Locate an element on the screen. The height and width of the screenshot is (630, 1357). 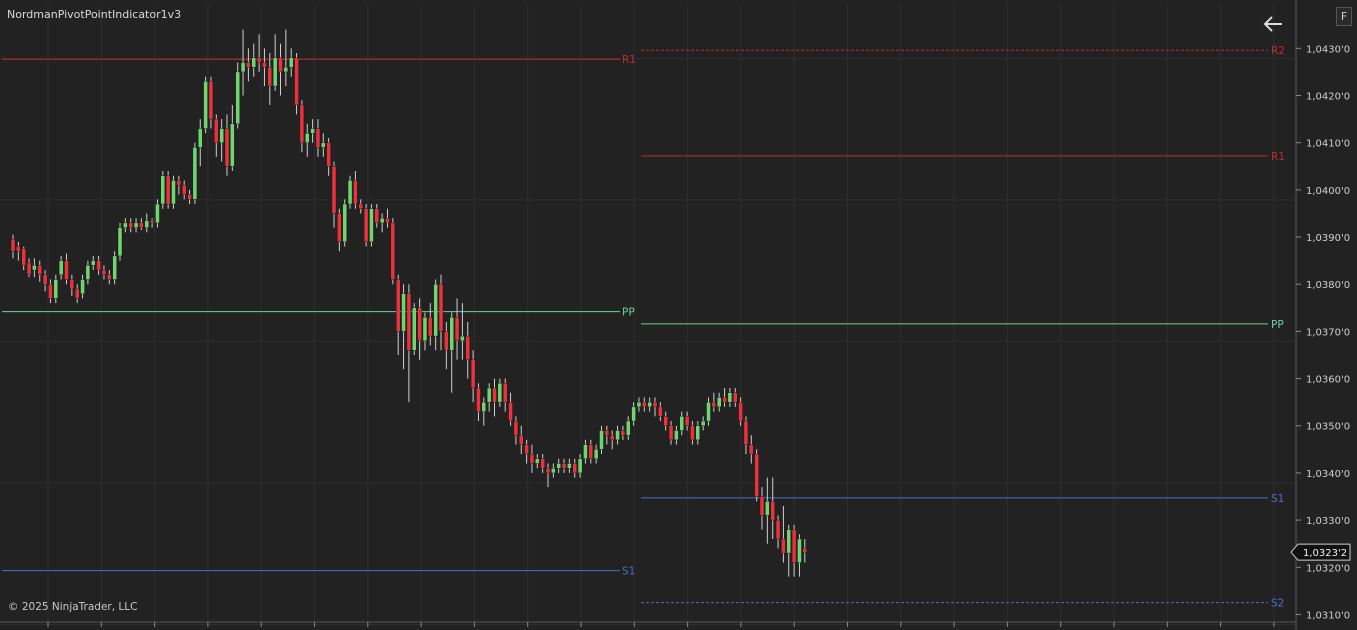
price-axis-label: 1,0340'0 is located at coordinates (1328, 474).